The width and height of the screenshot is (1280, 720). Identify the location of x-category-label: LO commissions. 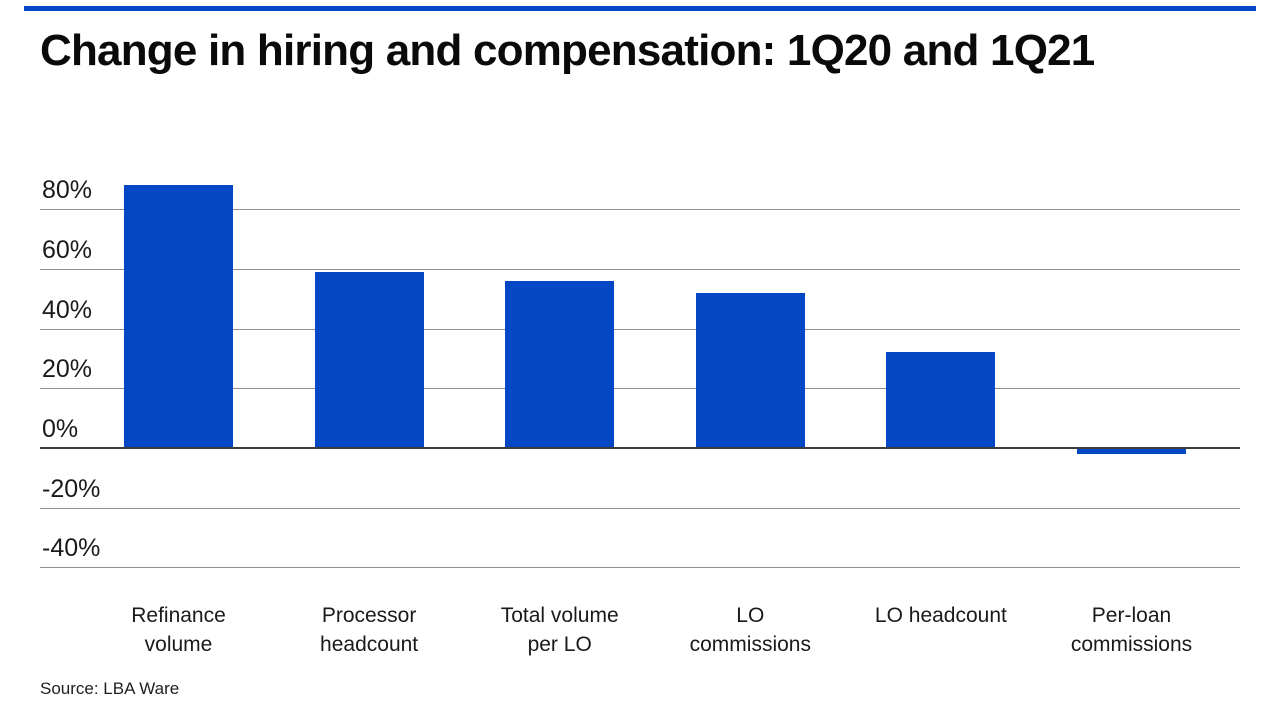
(750, 630).